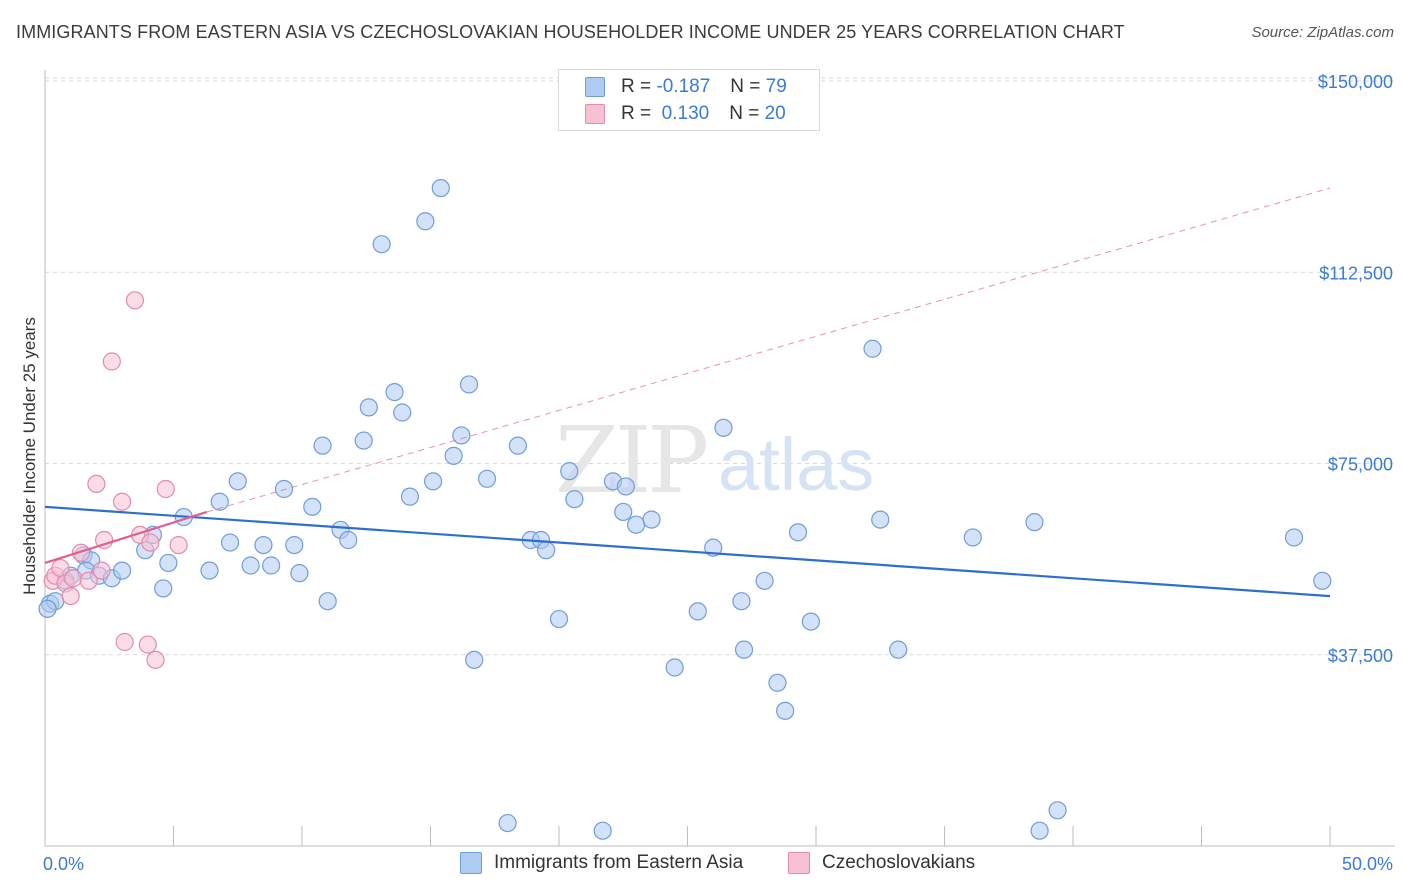 The width and height of the screenshot is (1406, 892). What do you see at coordinates (1355, 82) in the screenshot?
I see `y-tick-label: $150,000` at bounding box center [1355, 82].